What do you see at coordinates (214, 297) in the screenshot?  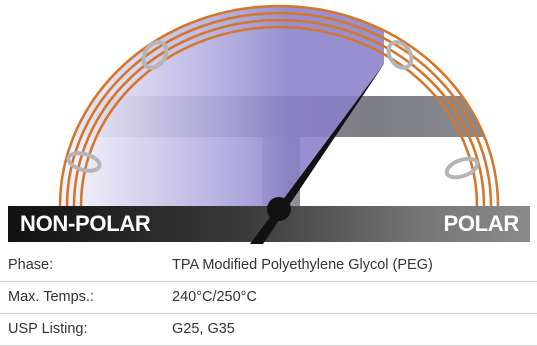 I see `spec-value: 240°C/250°C` at bounding box center [214, 297].